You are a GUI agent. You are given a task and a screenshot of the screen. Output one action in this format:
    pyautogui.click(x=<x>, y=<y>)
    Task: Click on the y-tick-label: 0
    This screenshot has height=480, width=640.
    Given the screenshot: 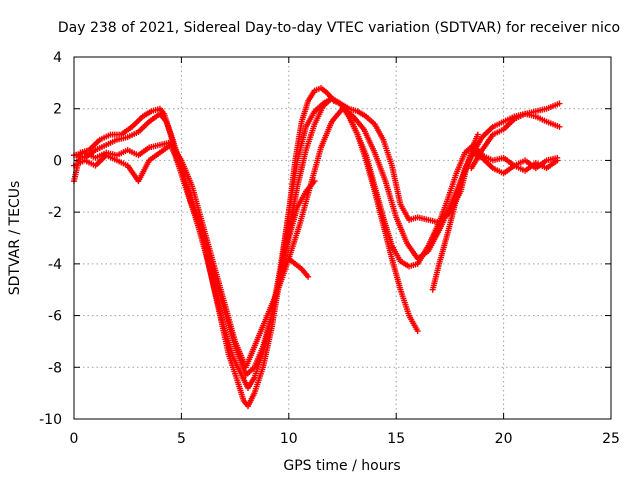 What is the action you would take?
    pyautogui.click(x=57, y=161)
    